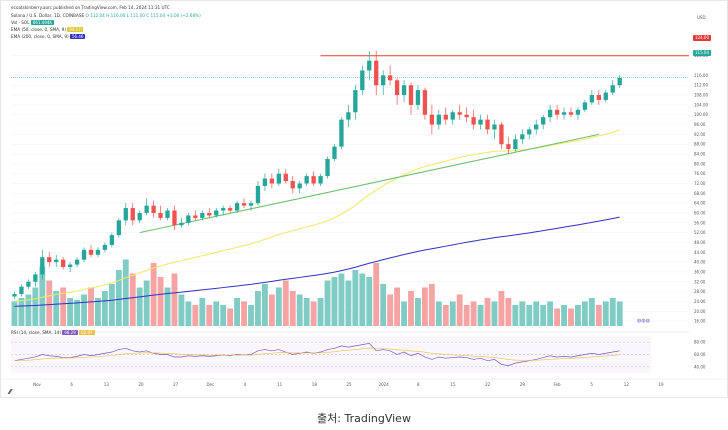 The height and width of the screenshot is (430, 728). What do you see at coordinates (53, 332) in the screenshot?
I see `rsi-legend: RSI (14, close, SMA, 14) 68.29 62.97` at bounding box center [53, 332].